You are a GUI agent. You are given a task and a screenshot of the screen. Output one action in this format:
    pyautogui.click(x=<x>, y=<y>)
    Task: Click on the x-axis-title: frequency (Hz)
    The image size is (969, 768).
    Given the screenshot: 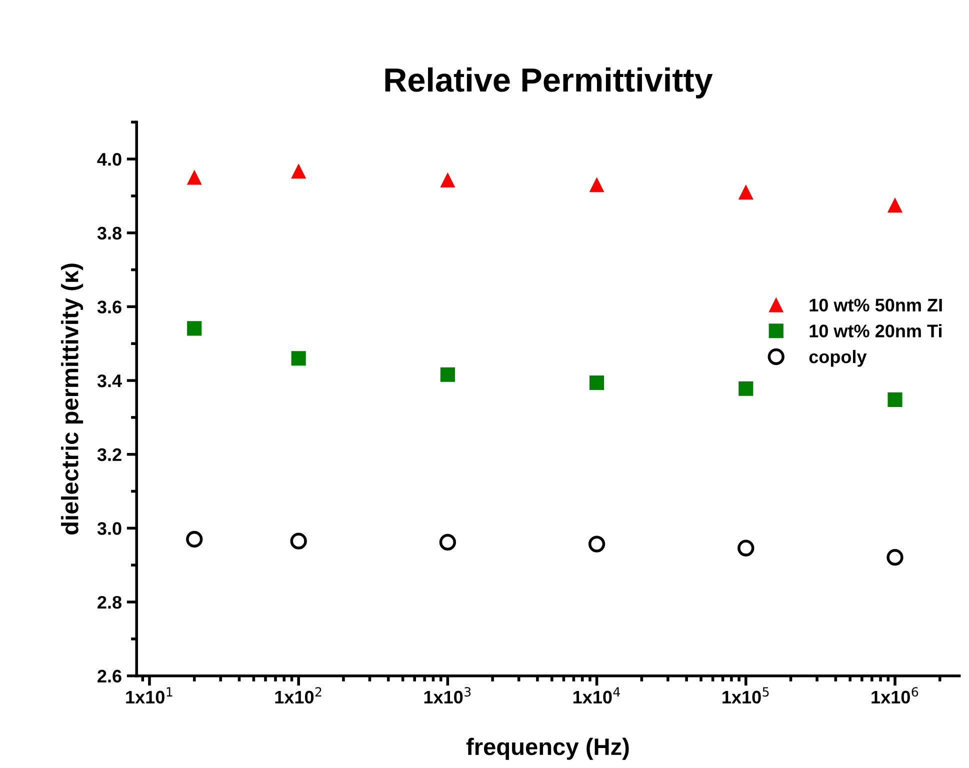 What is the action you would take?
    pyautogui.click(x=547, y=749)
    